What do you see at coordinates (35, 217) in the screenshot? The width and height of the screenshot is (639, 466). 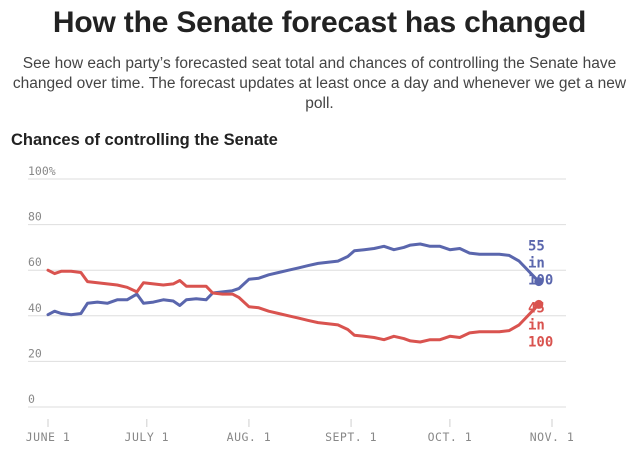 I see `y-tick-label: 80` at bounding box center [35, 217].